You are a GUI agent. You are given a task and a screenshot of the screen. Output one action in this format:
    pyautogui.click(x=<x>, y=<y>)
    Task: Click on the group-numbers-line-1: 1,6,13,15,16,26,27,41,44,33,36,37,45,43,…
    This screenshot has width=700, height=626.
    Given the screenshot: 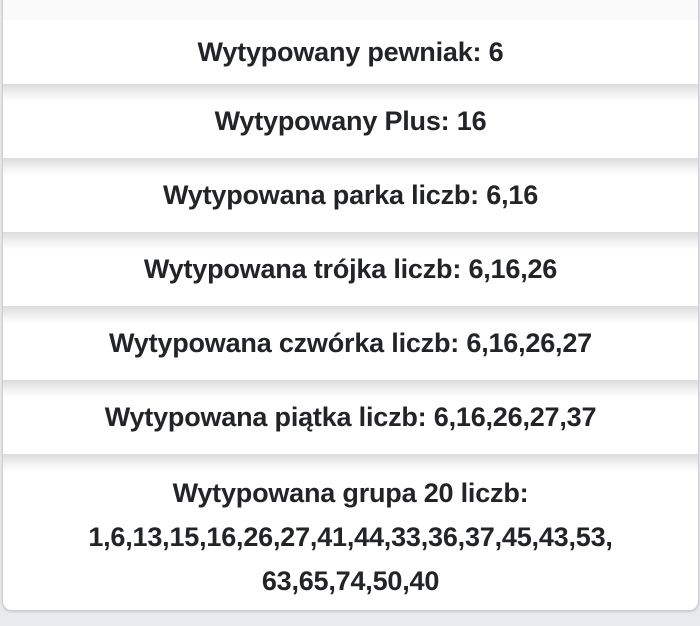 What is the action you would take?
    pyautogui.click(x=350, y=537)
    